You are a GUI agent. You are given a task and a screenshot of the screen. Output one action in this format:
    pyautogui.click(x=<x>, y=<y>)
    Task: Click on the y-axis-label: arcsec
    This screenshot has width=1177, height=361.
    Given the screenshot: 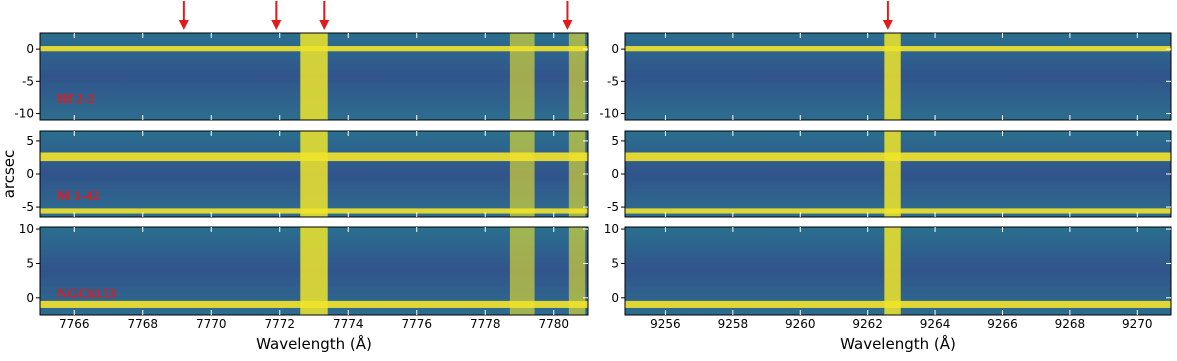 What is the action you would take?
    pyautogui.click(x=9, y=174)
    